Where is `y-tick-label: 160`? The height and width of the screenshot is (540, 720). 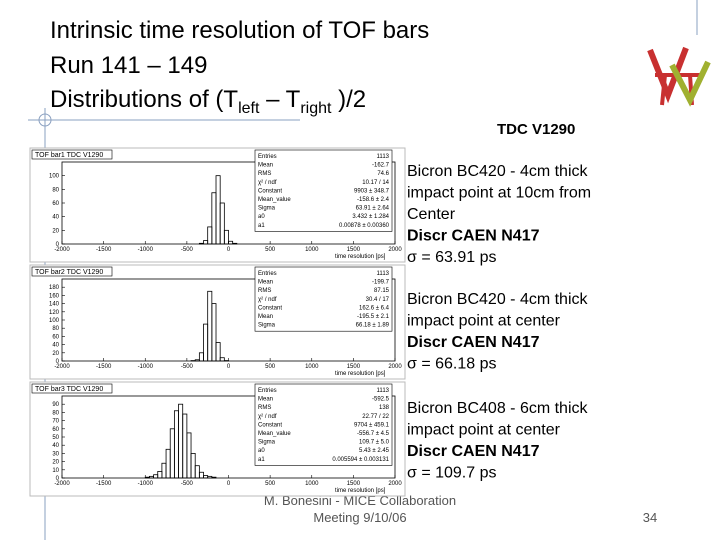
y-tick-label: 160 is located at coordinates (54, 296).